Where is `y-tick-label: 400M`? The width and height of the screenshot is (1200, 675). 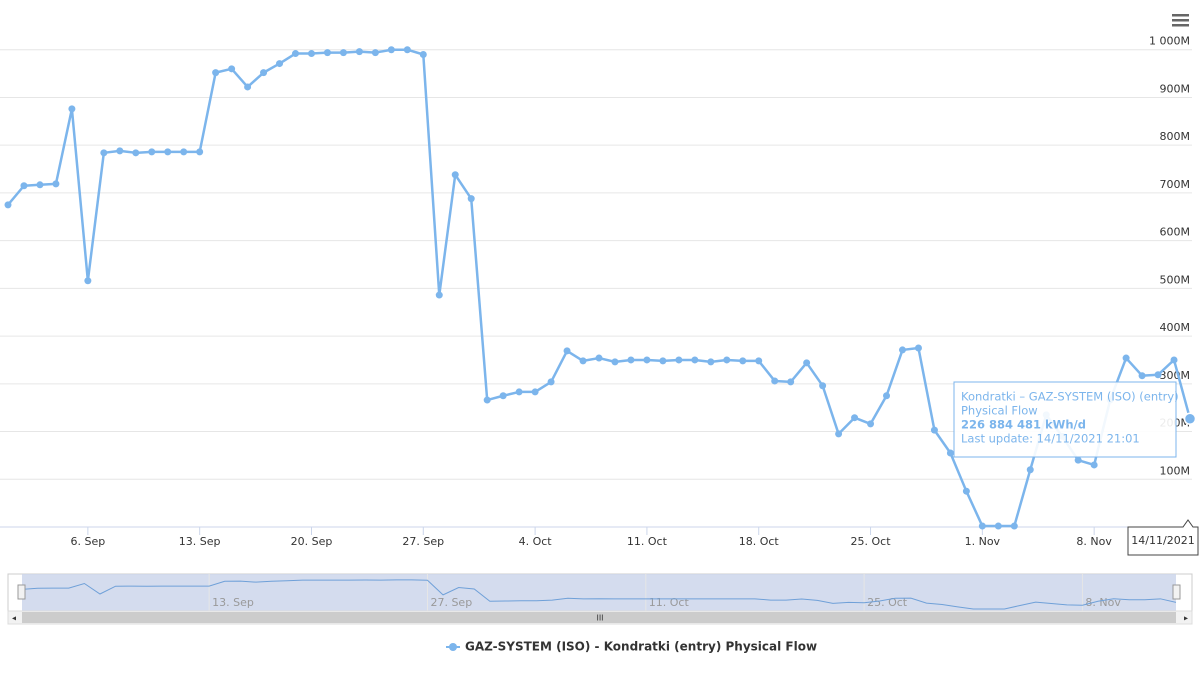 y-tick-label: 400M is located at coordinates (1175, 327).